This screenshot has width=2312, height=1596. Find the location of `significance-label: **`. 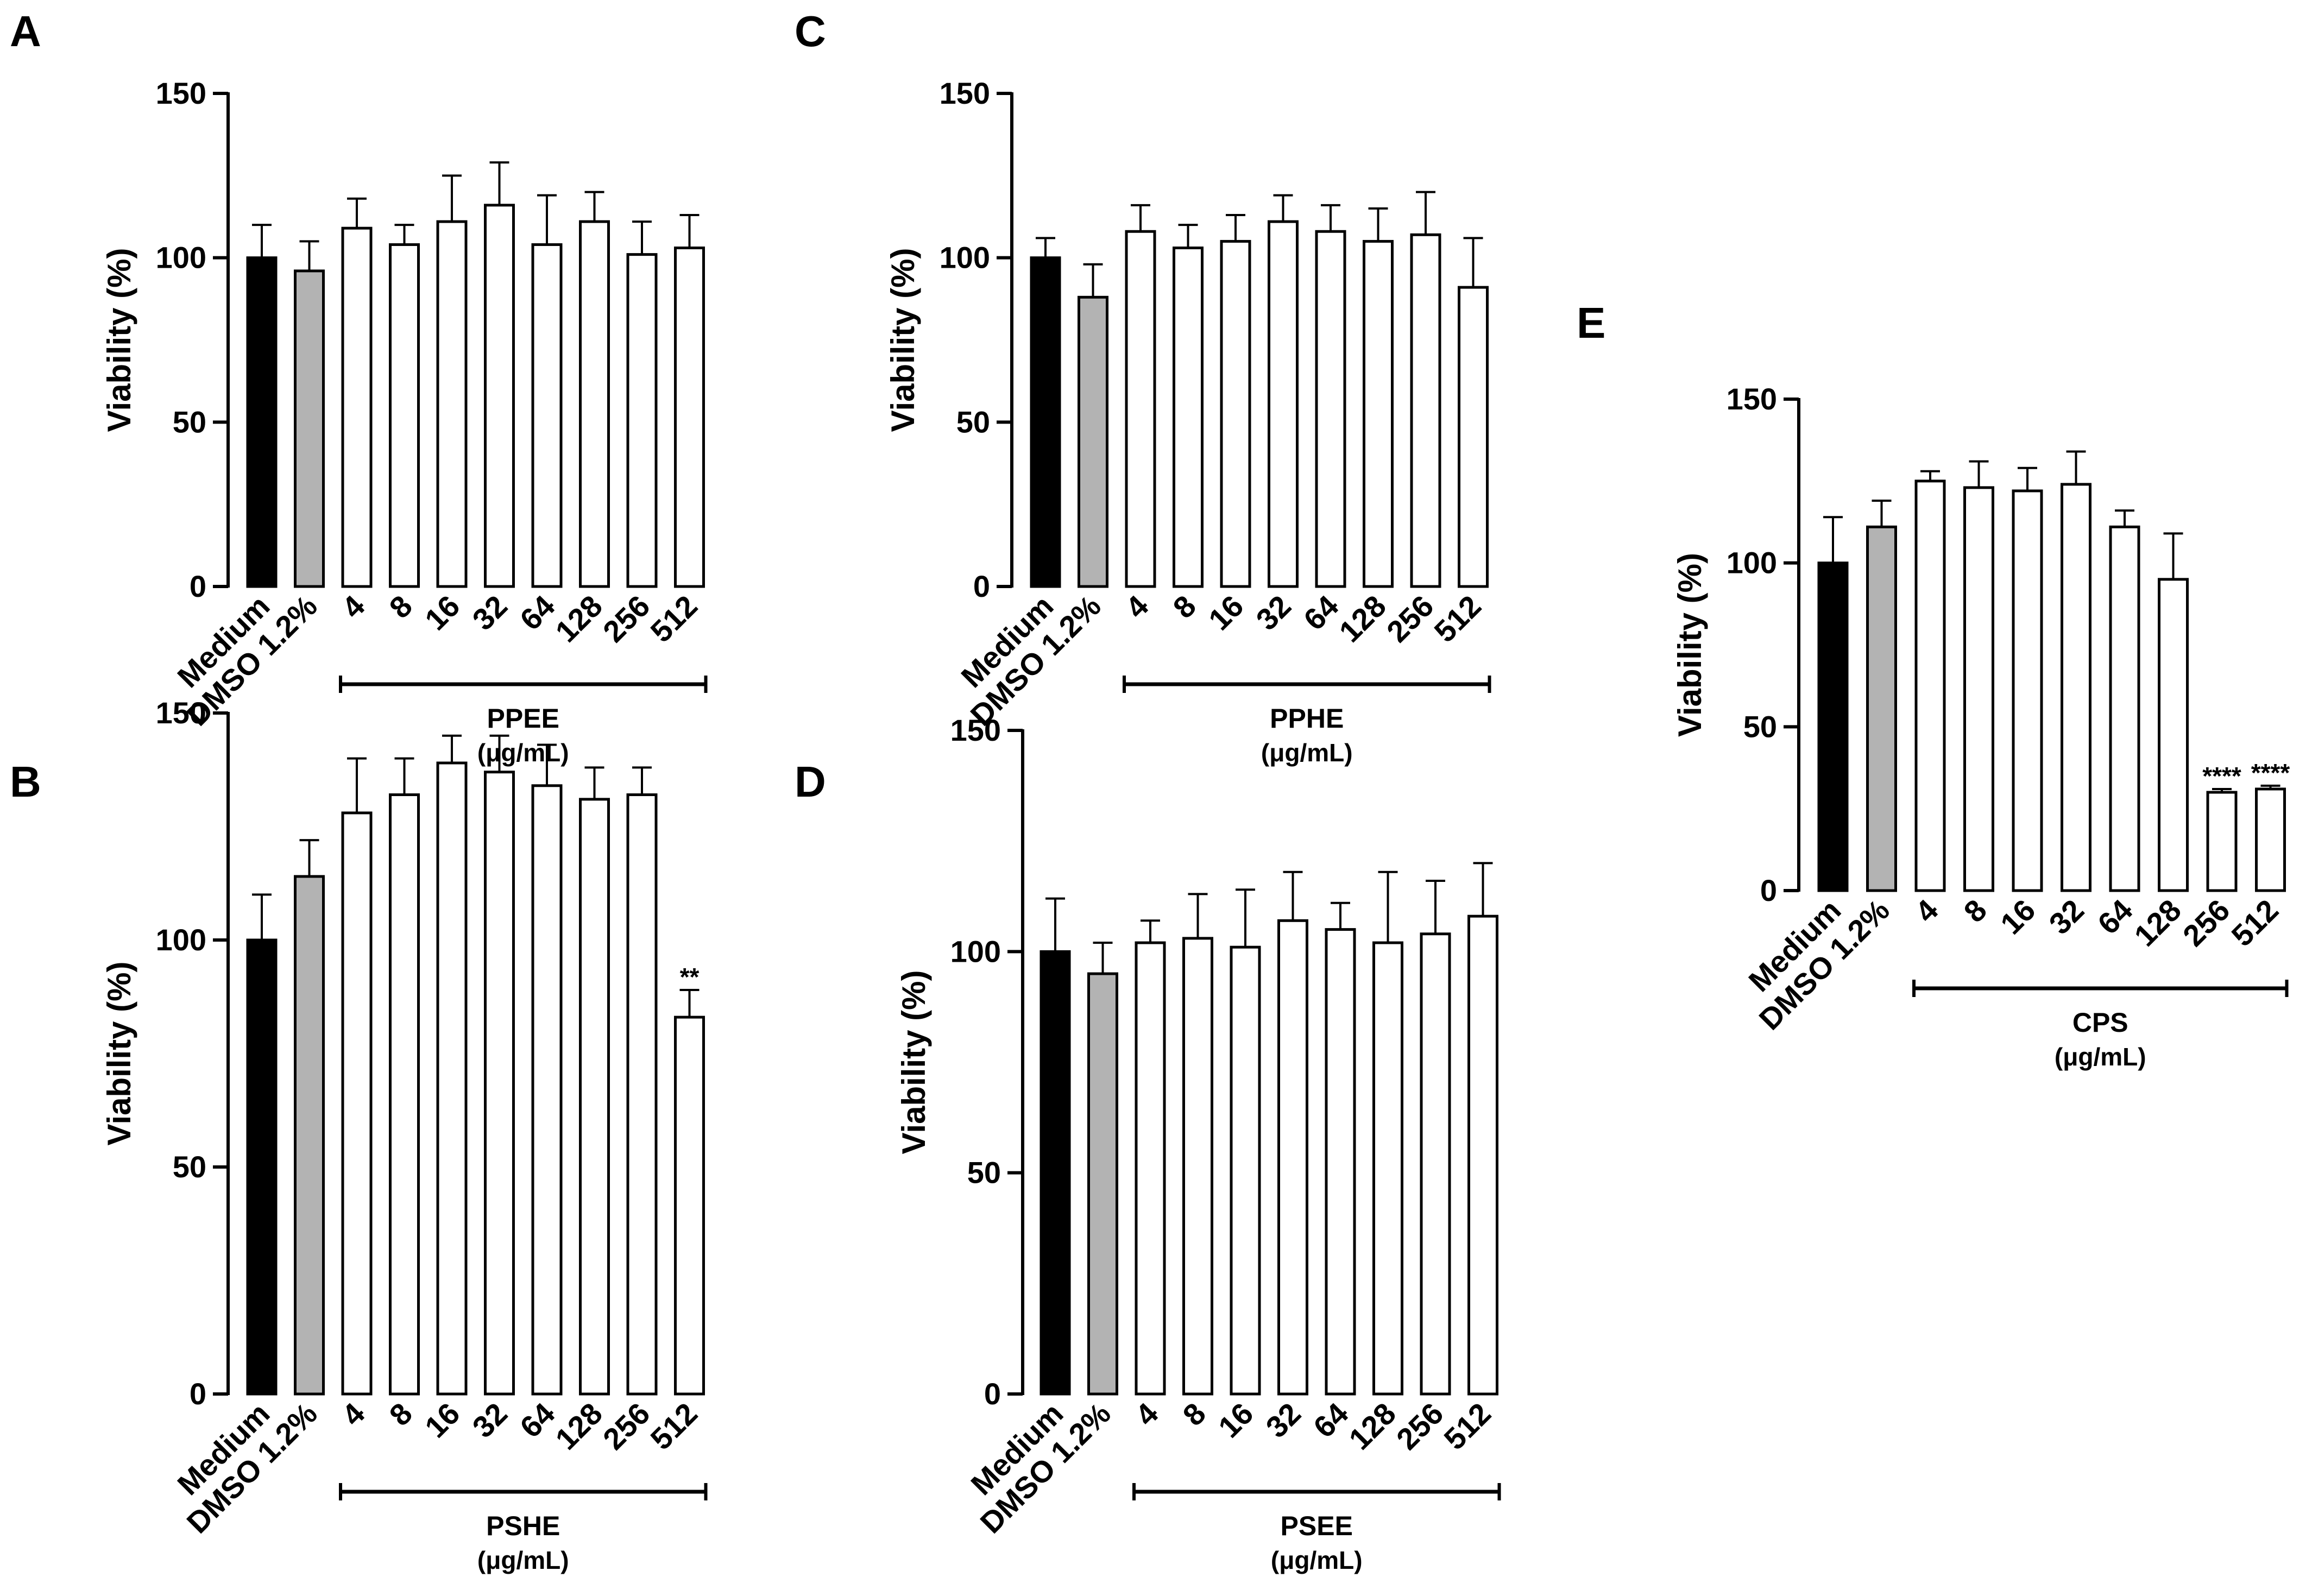

significance-label: ** is located at coordinates (690, 977).